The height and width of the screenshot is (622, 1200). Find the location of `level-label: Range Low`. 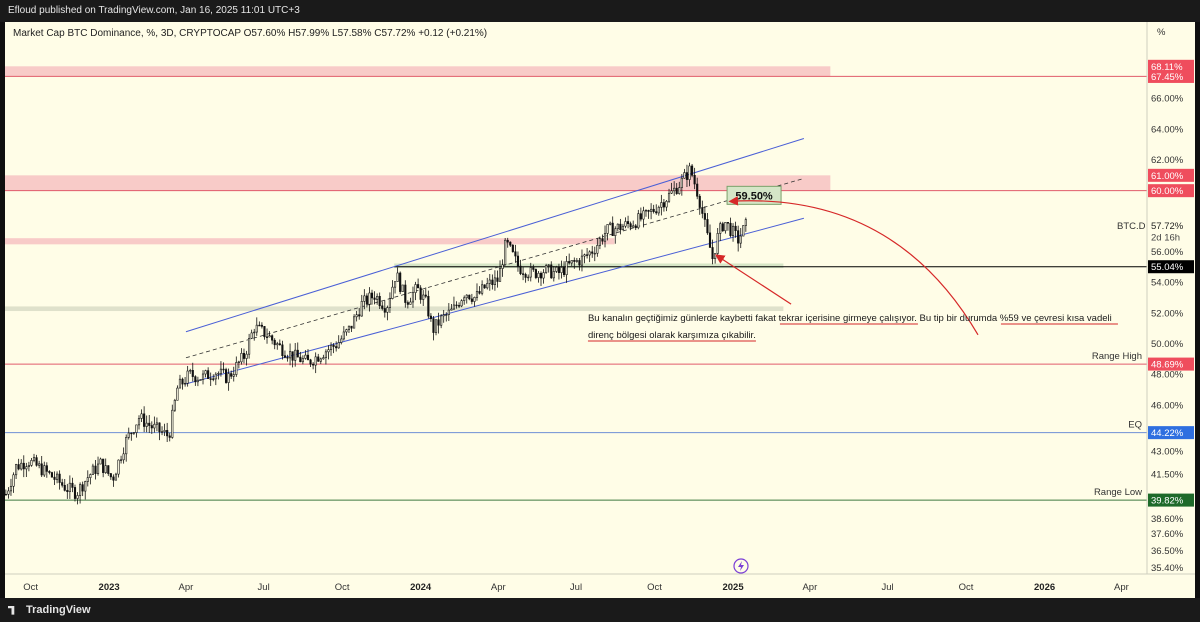

level-label: Range Low is located at coordinates (1118, 492).